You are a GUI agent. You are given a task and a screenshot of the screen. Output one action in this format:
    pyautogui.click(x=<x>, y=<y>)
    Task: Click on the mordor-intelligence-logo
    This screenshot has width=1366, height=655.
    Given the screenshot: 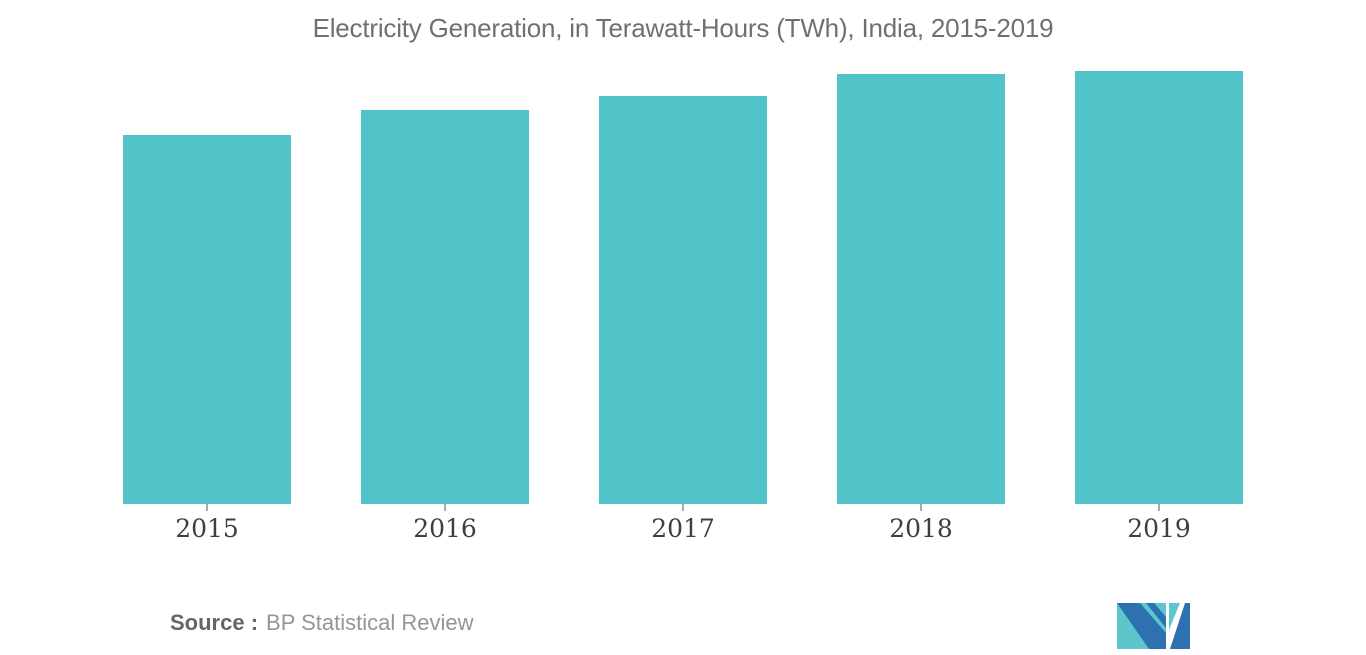 What is the action you would take?
    pyautogui.click(x=1153, y=625)
    